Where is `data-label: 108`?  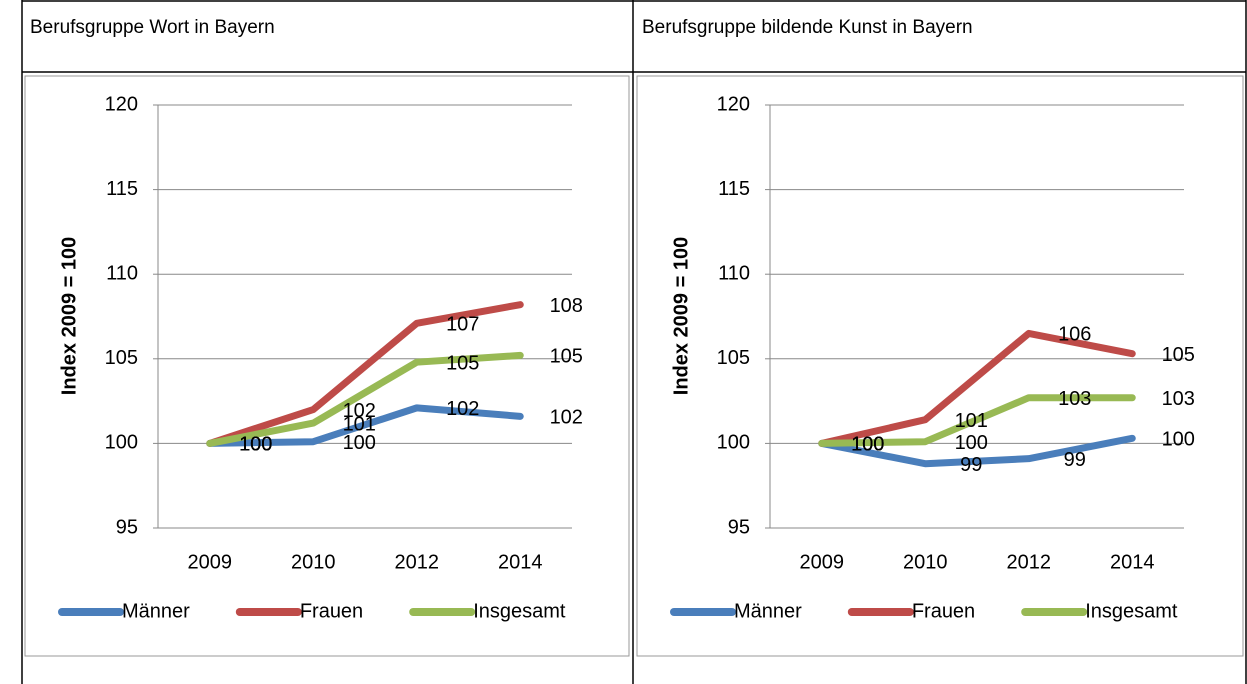
data-label: 108 is located at coordinates (566, 306).